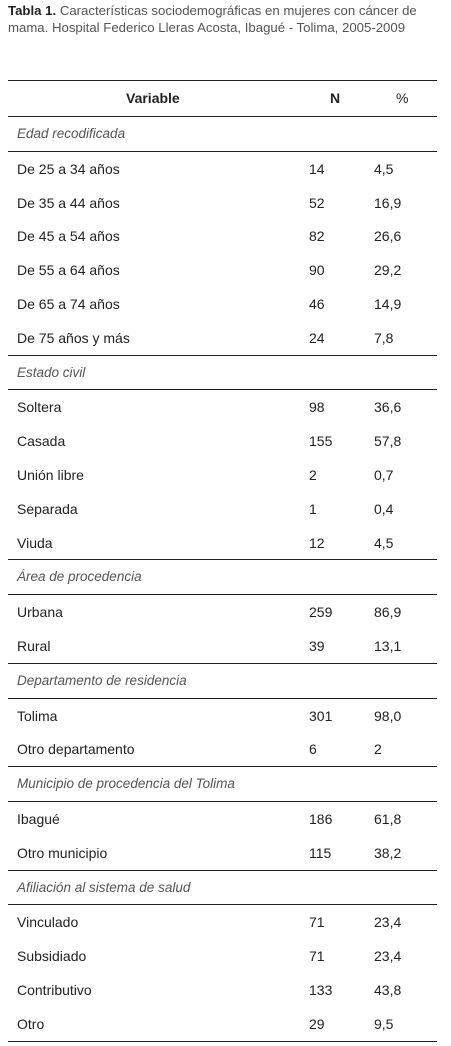 This screenshot has height=1046, width=451. I want to click on table-header-row: Variable N %, so click(222, 99).